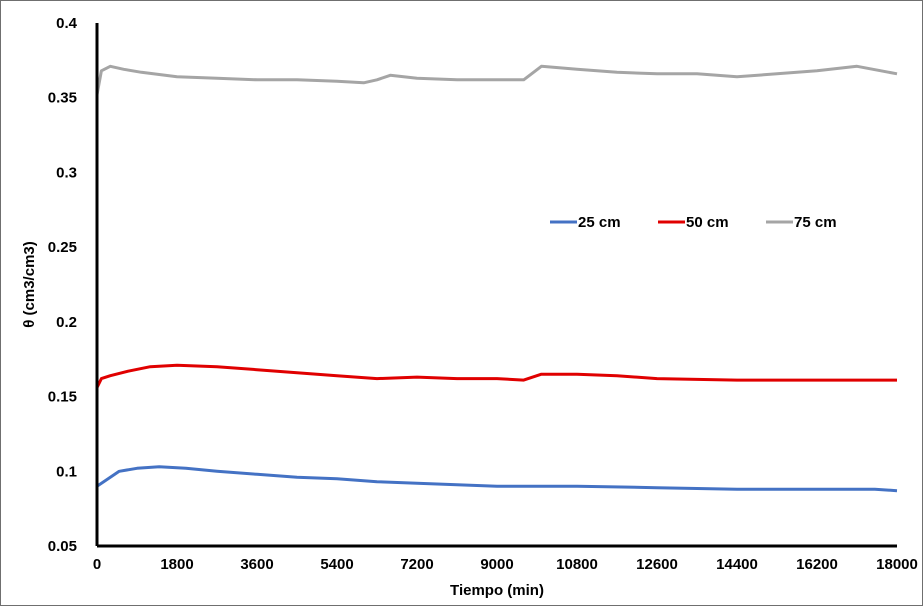 This screenshot has width=923, height=610. Describe the element at coordinates (66, 471) in the screenshot. I see `y-tick-label: 0.1` at that location.